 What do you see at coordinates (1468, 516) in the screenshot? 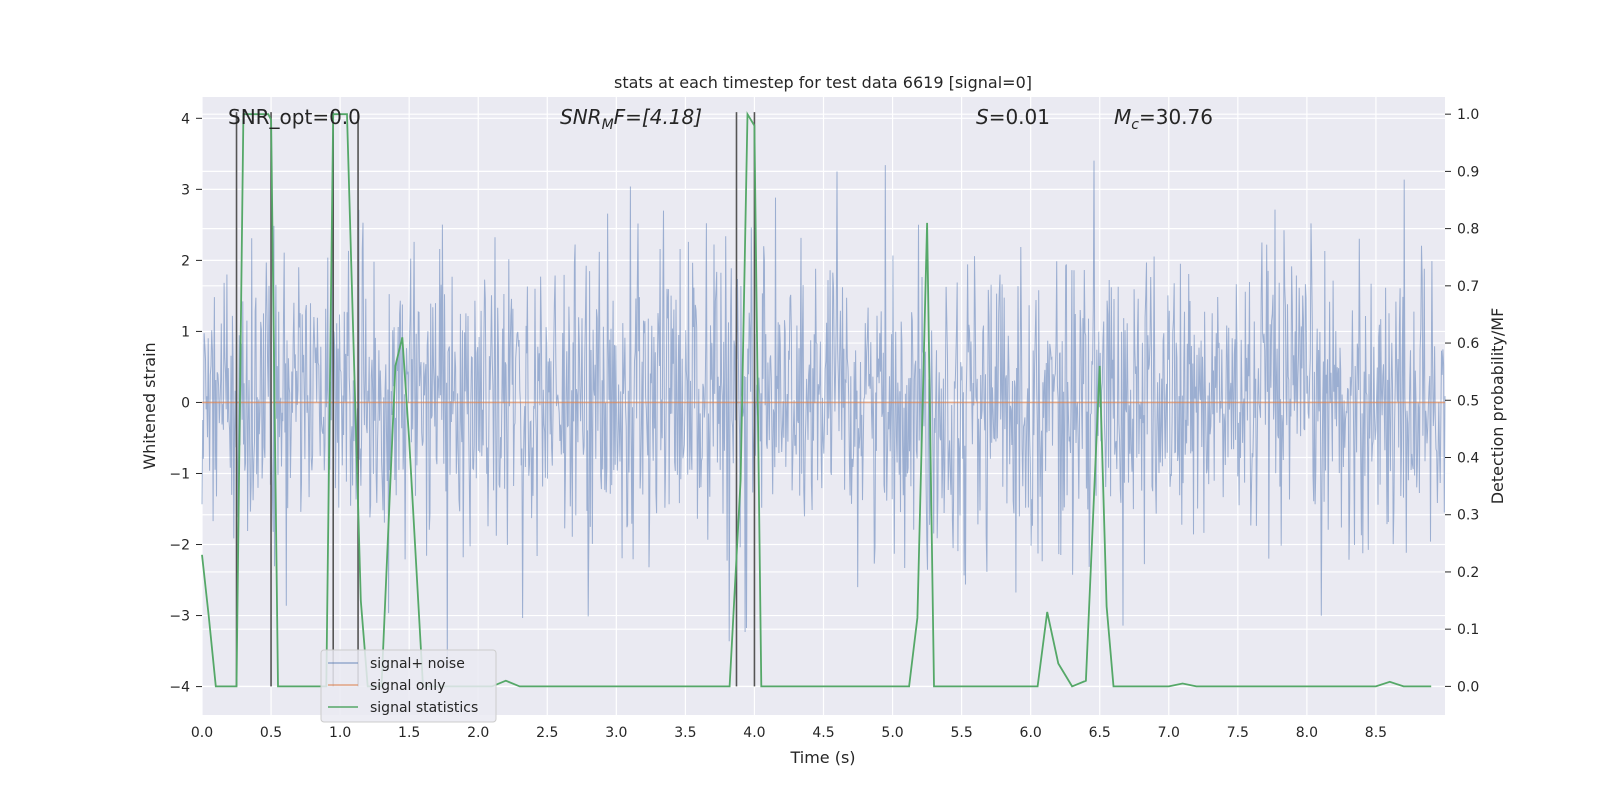
I see `y-tick-right-7: 0.3` at bounding box center [1468, 516].